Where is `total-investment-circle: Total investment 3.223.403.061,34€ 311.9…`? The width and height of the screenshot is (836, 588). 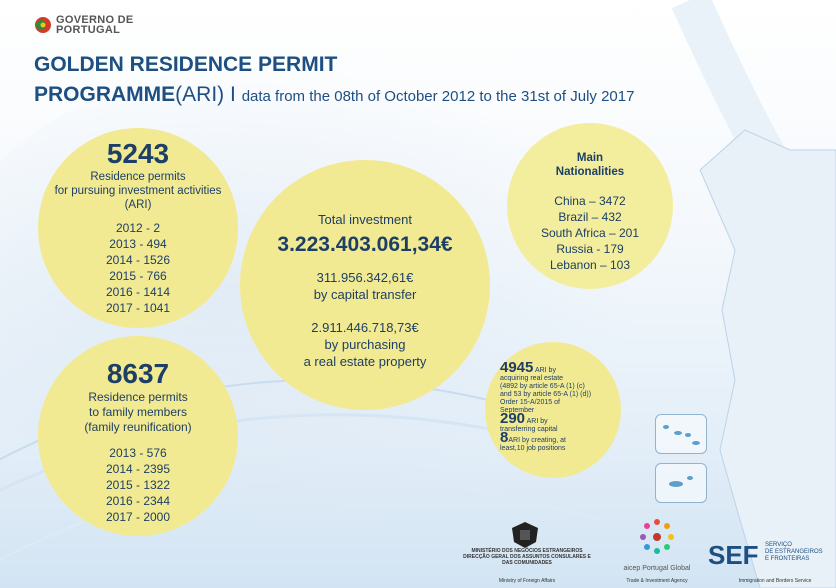
total-investment-circle: Total investment 3.223.403.061,34€ 311.9… is located at coordinates (365, 285).